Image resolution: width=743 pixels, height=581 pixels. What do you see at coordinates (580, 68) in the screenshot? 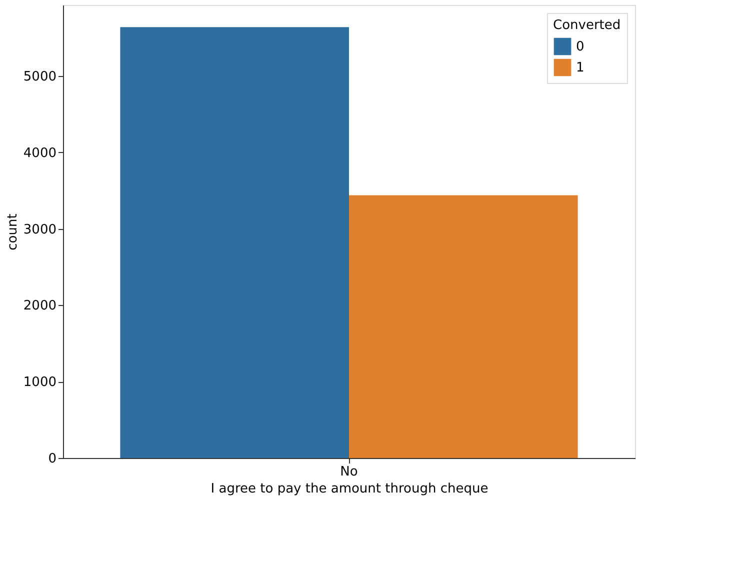
I see `legend-label: 1` at bounding box center [580, 68].